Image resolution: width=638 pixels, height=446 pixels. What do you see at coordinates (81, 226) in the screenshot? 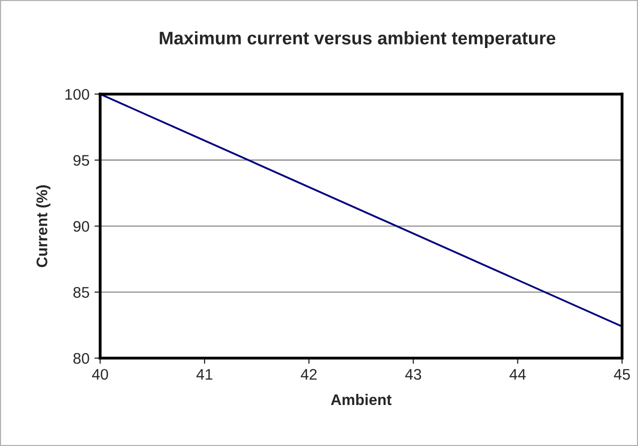
I see `y-tick-label: 90` at bounding box center [81, 226].